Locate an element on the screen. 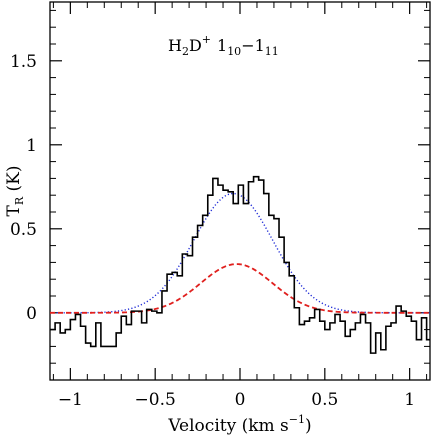 The width and height of the screenshot is (432, 436). x-tick-label: 0.5 is located at coordinates (324, 400).